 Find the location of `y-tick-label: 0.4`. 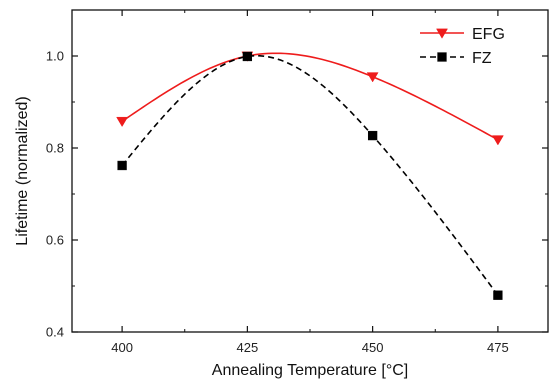

y-tick-label: 0.4 is located at coordinates (55, 332).